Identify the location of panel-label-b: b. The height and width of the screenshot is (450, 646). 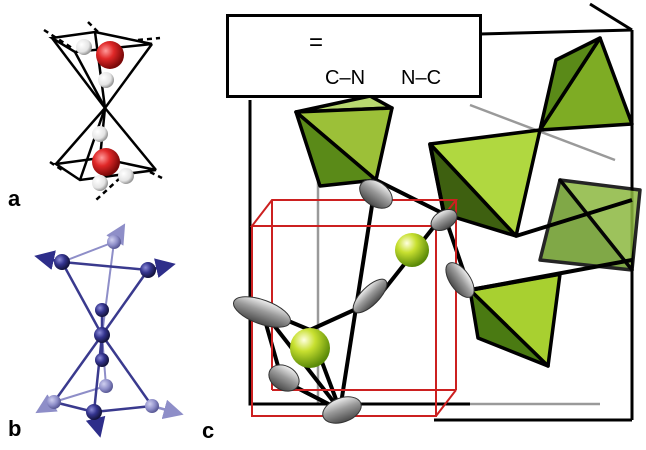
(15, 428).